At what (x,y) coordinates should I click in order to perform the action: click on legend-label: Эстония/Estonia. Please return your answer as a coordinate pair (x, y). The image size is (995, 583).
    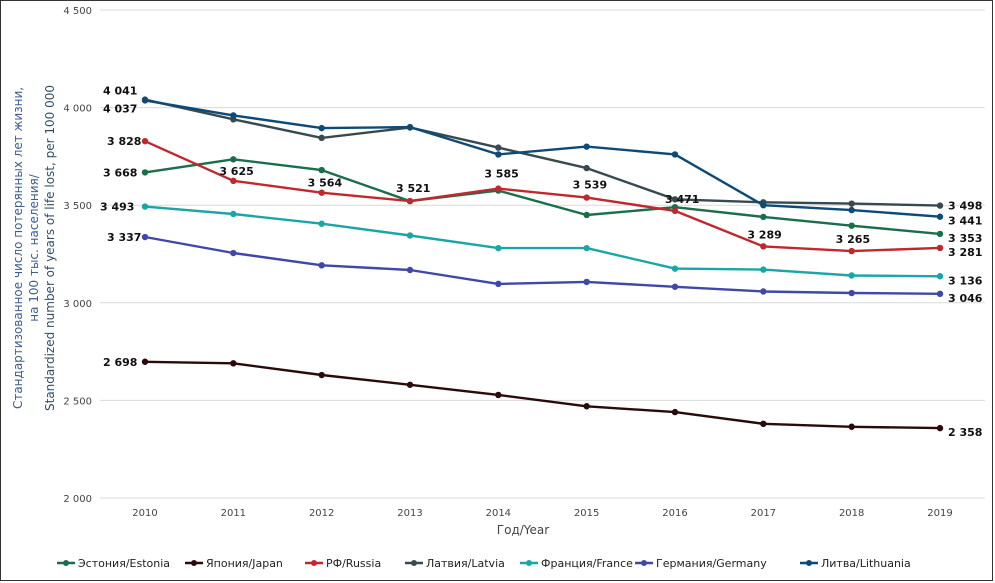
    Looking at the image, I should click on (124, 563).